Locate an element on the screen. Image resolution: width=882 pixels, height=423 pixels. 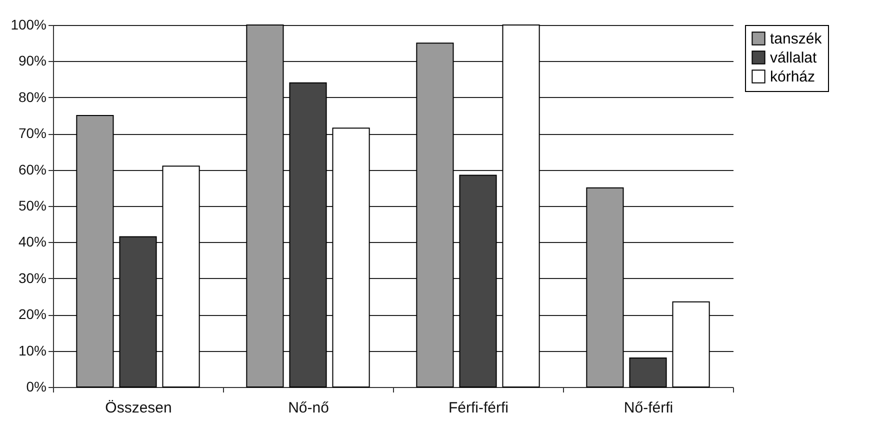
x-tick-label: Összesen is located at coordinates (138, 408).